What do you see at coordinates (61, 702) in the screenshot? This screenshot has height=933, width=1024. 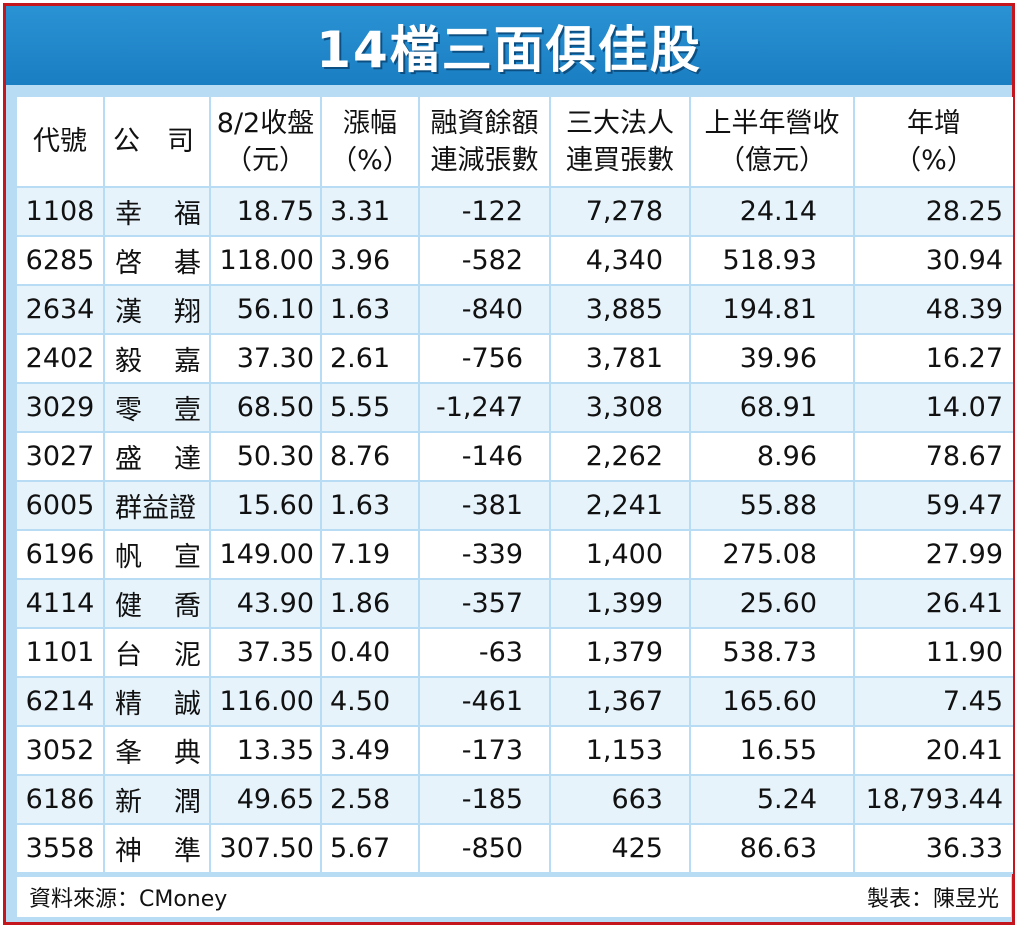 I see `cell-code: 6214` at bounding box center [61, 702].